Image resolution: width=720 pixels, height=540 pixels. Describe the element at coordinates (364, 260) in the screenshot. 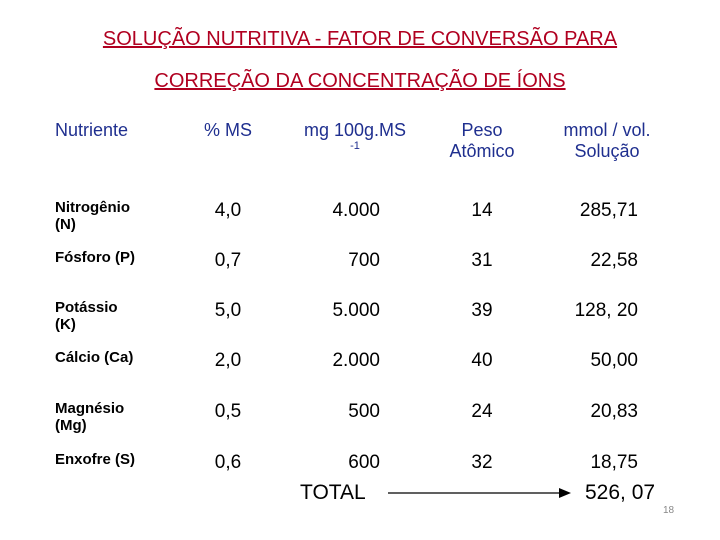

I see `cell: 700` at that location.